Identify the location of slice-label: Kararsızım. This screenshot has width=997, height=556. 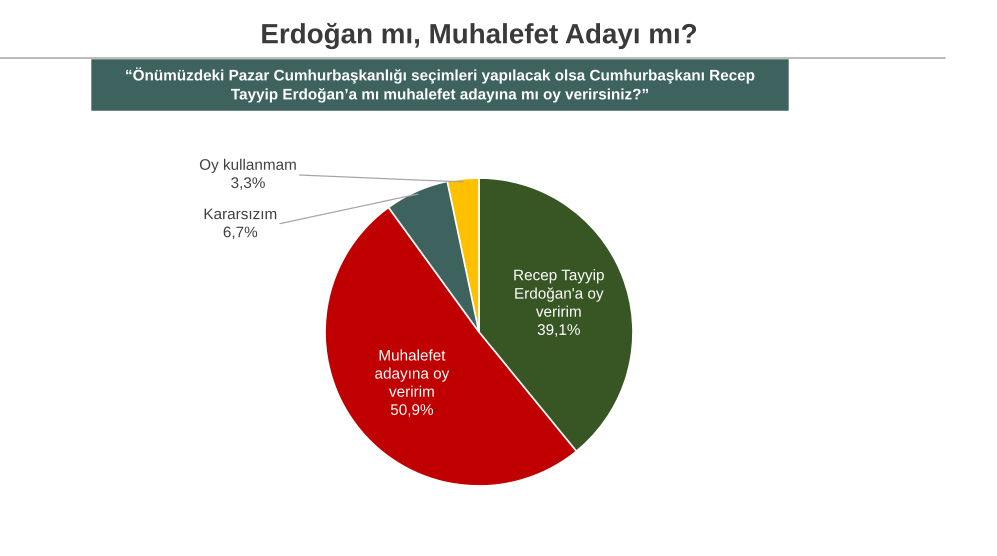
(240, 214).